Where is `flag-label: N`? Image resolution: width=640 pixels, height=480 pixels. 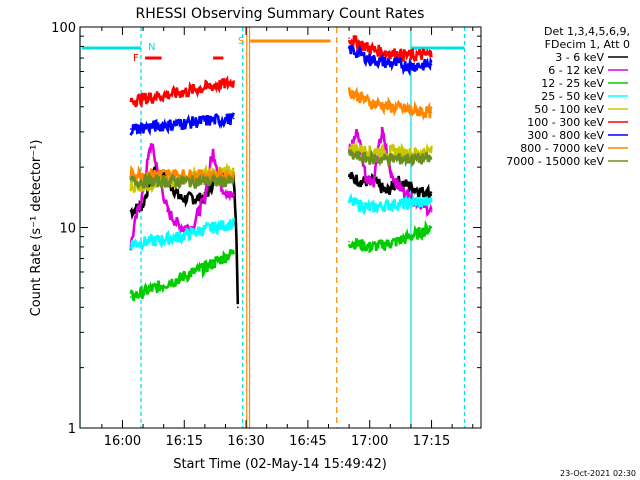 flag-label: N is located at coordinates (151, 47).